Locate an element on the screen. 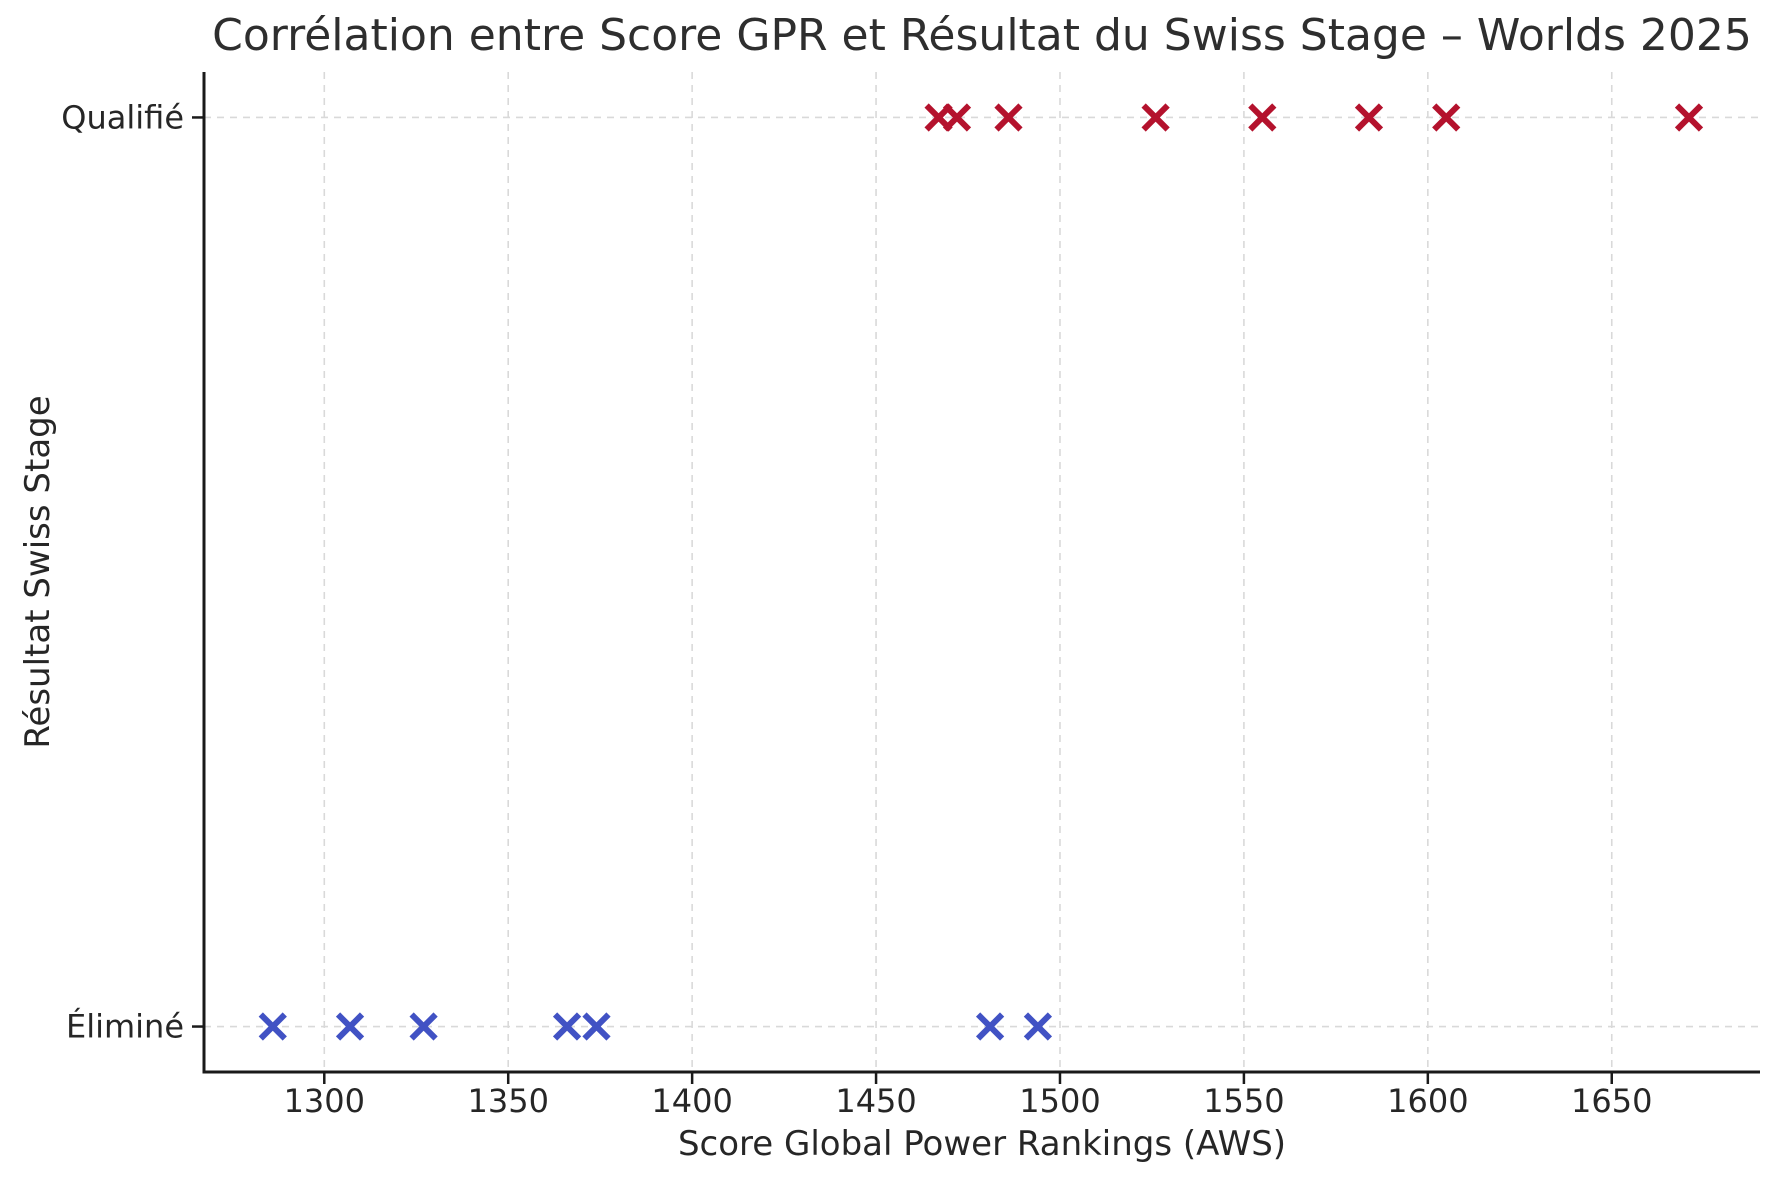 The height and width of the screenshot is (1180, 1780). x-tick-label: 1400 is located at coordinates (691, 1101).